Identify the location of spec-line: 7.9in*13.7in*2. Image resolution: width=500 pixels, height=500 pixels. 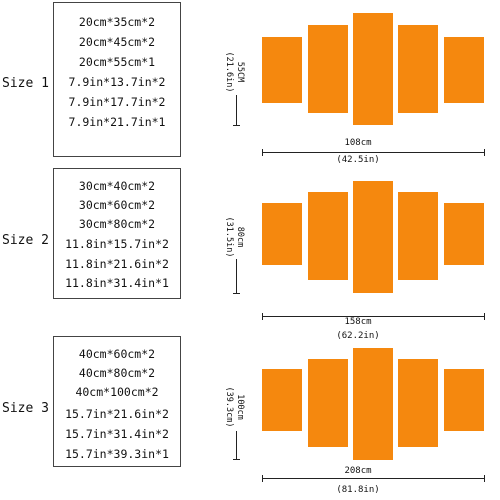
(117, 82).